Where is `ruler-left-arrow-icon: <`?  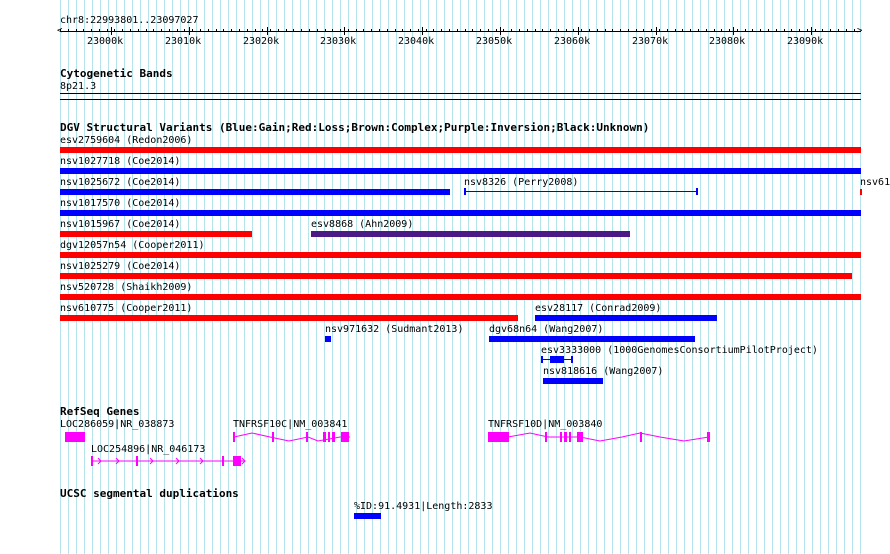 ruler-left-arrow-icon: < is located at coordinates (59, 31).